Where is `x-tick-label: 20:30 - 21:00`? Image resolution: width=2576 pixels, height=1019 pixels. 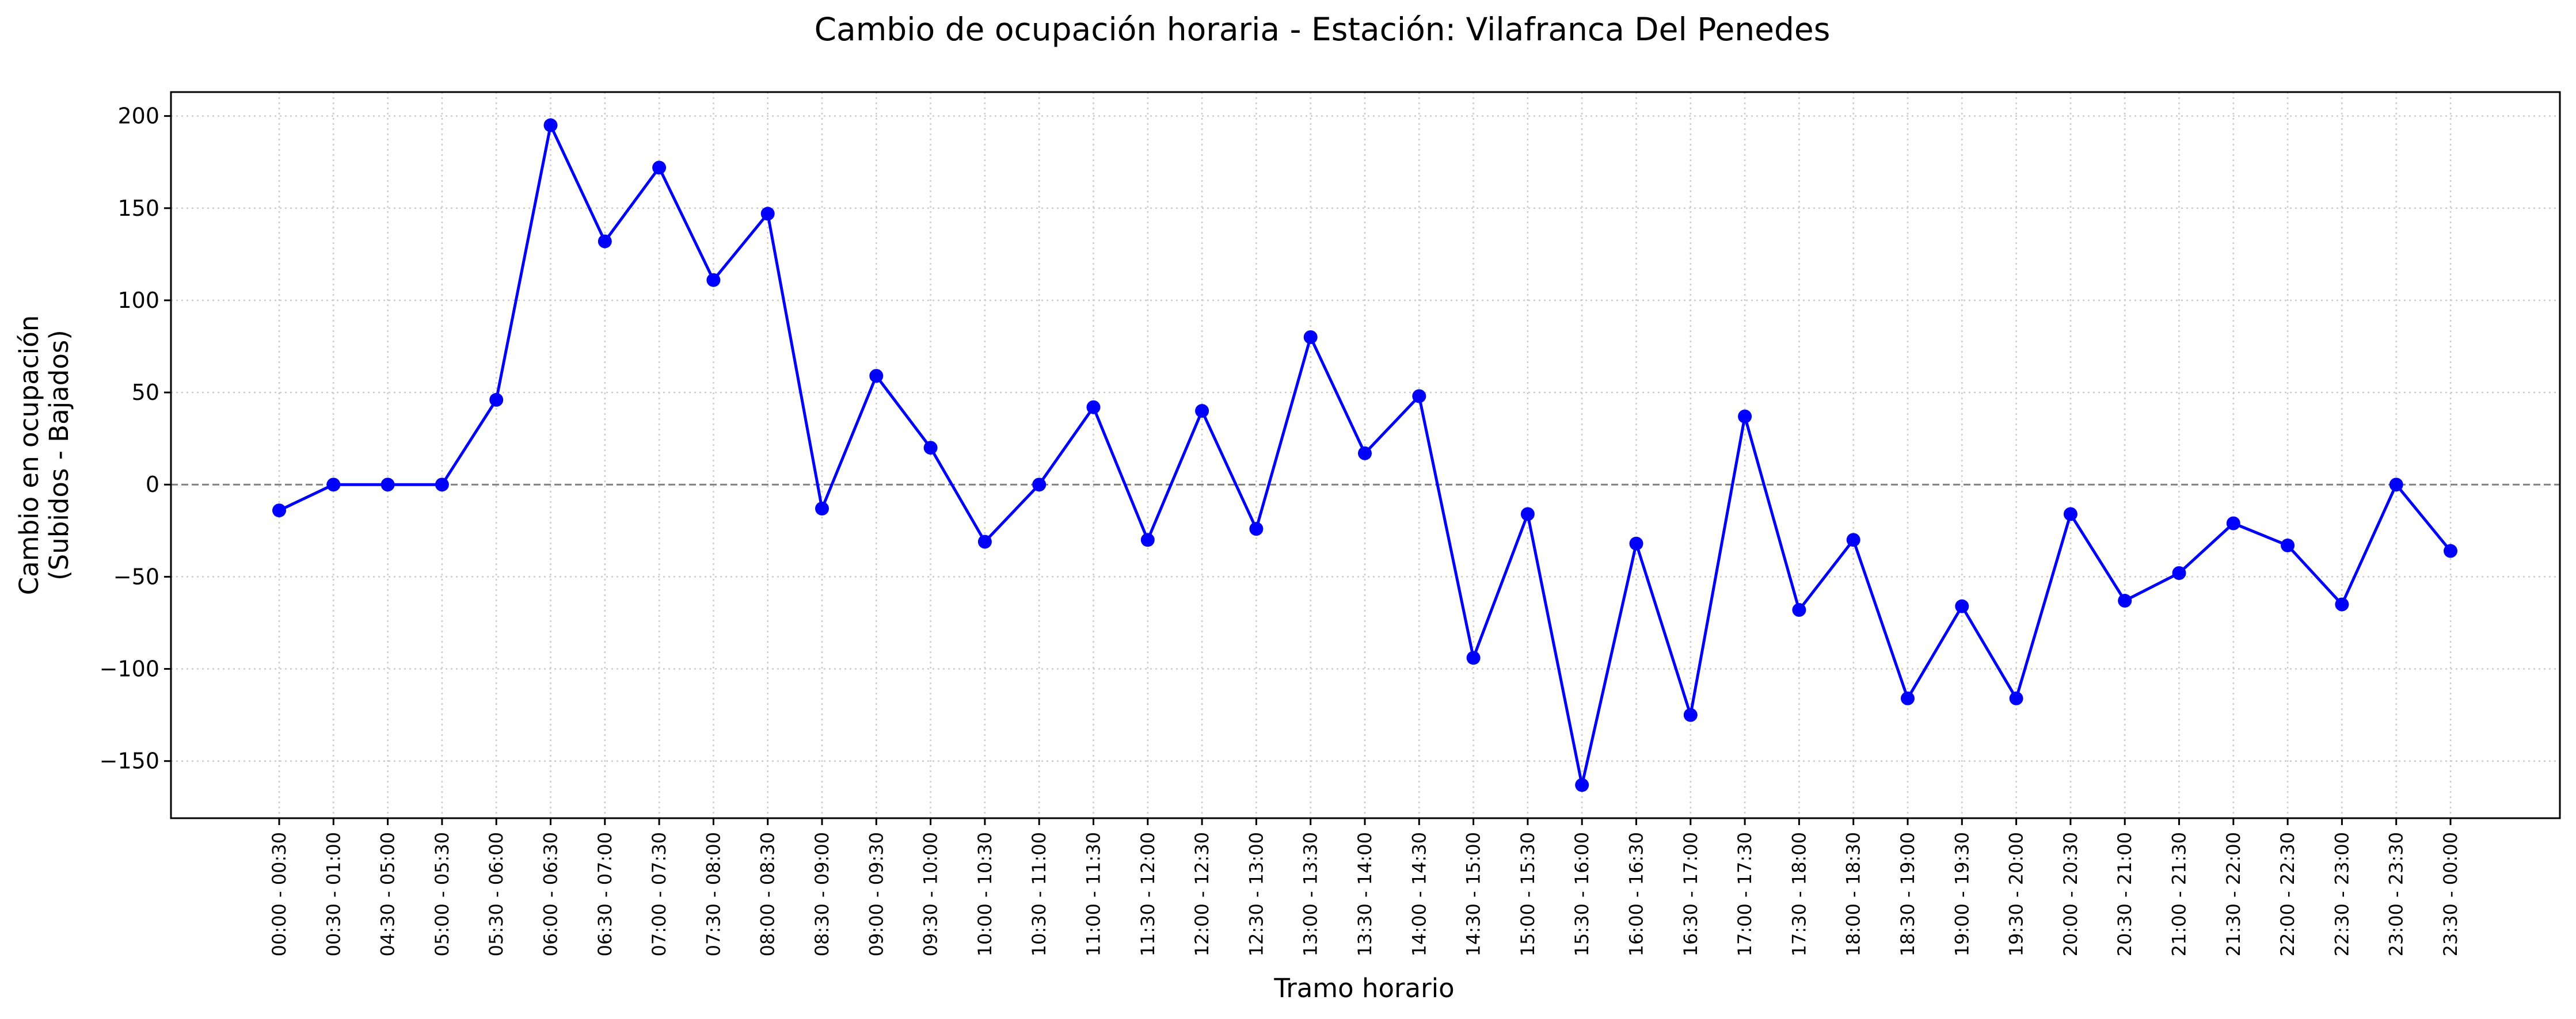
x-tick-label: 20:30 - 21:00 is located at coordinates (2125, 894).